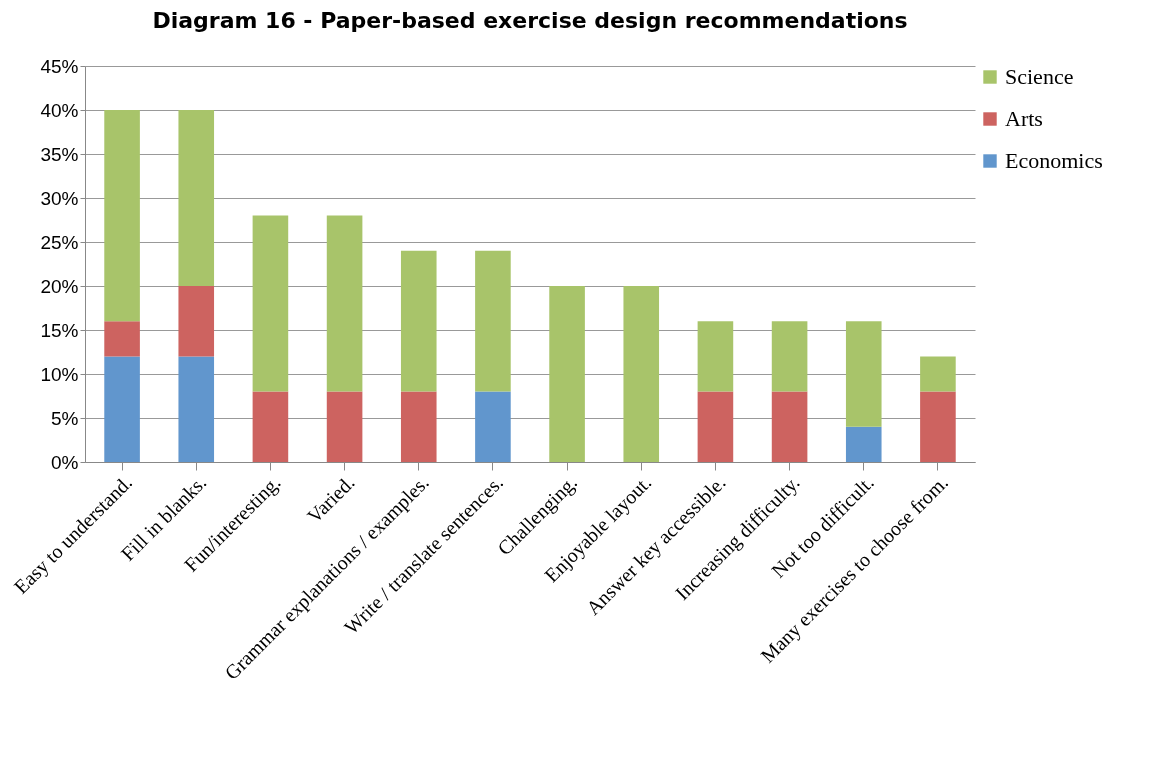 This screenshot has height=765, width=1164. I want to click on y-tick-label: 15%, so click(59, 330).